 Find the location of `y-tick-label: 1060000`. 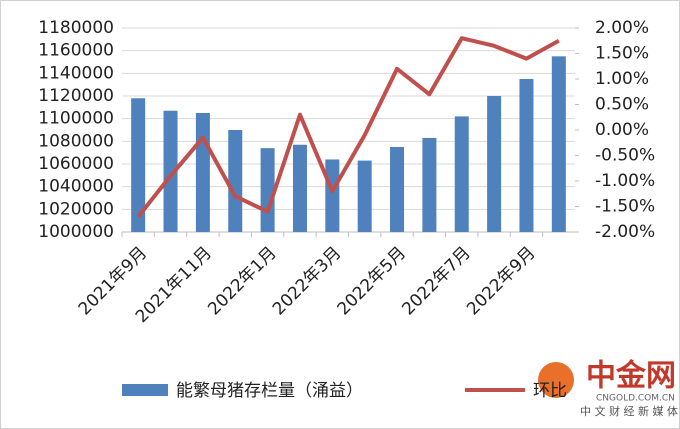

y-tick-label: 1060000 is located at coordinates (76, 164).